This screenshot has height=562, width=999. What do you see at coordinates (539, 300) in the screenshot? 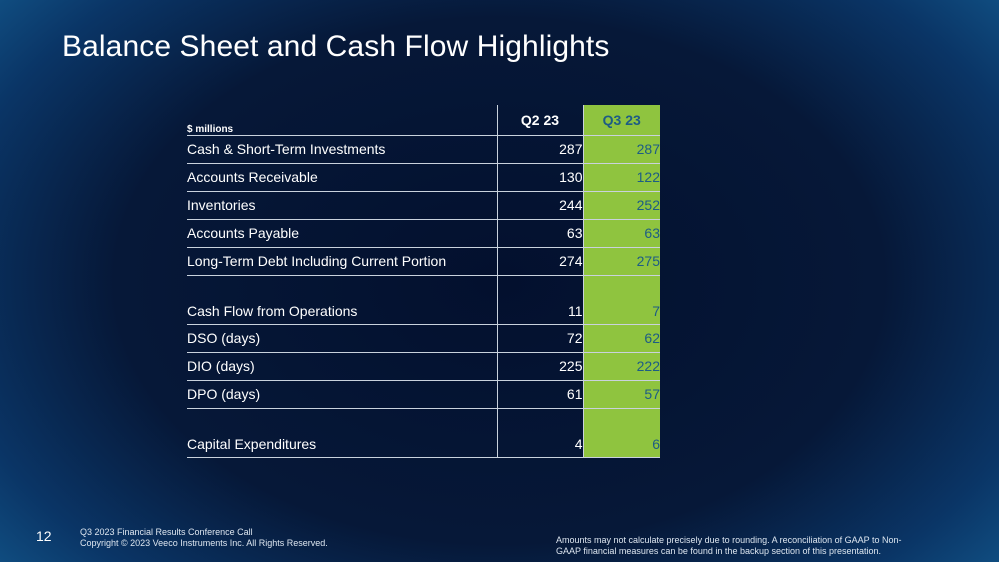
I see `cell-q2: 11` at bounding box center [539, 300].